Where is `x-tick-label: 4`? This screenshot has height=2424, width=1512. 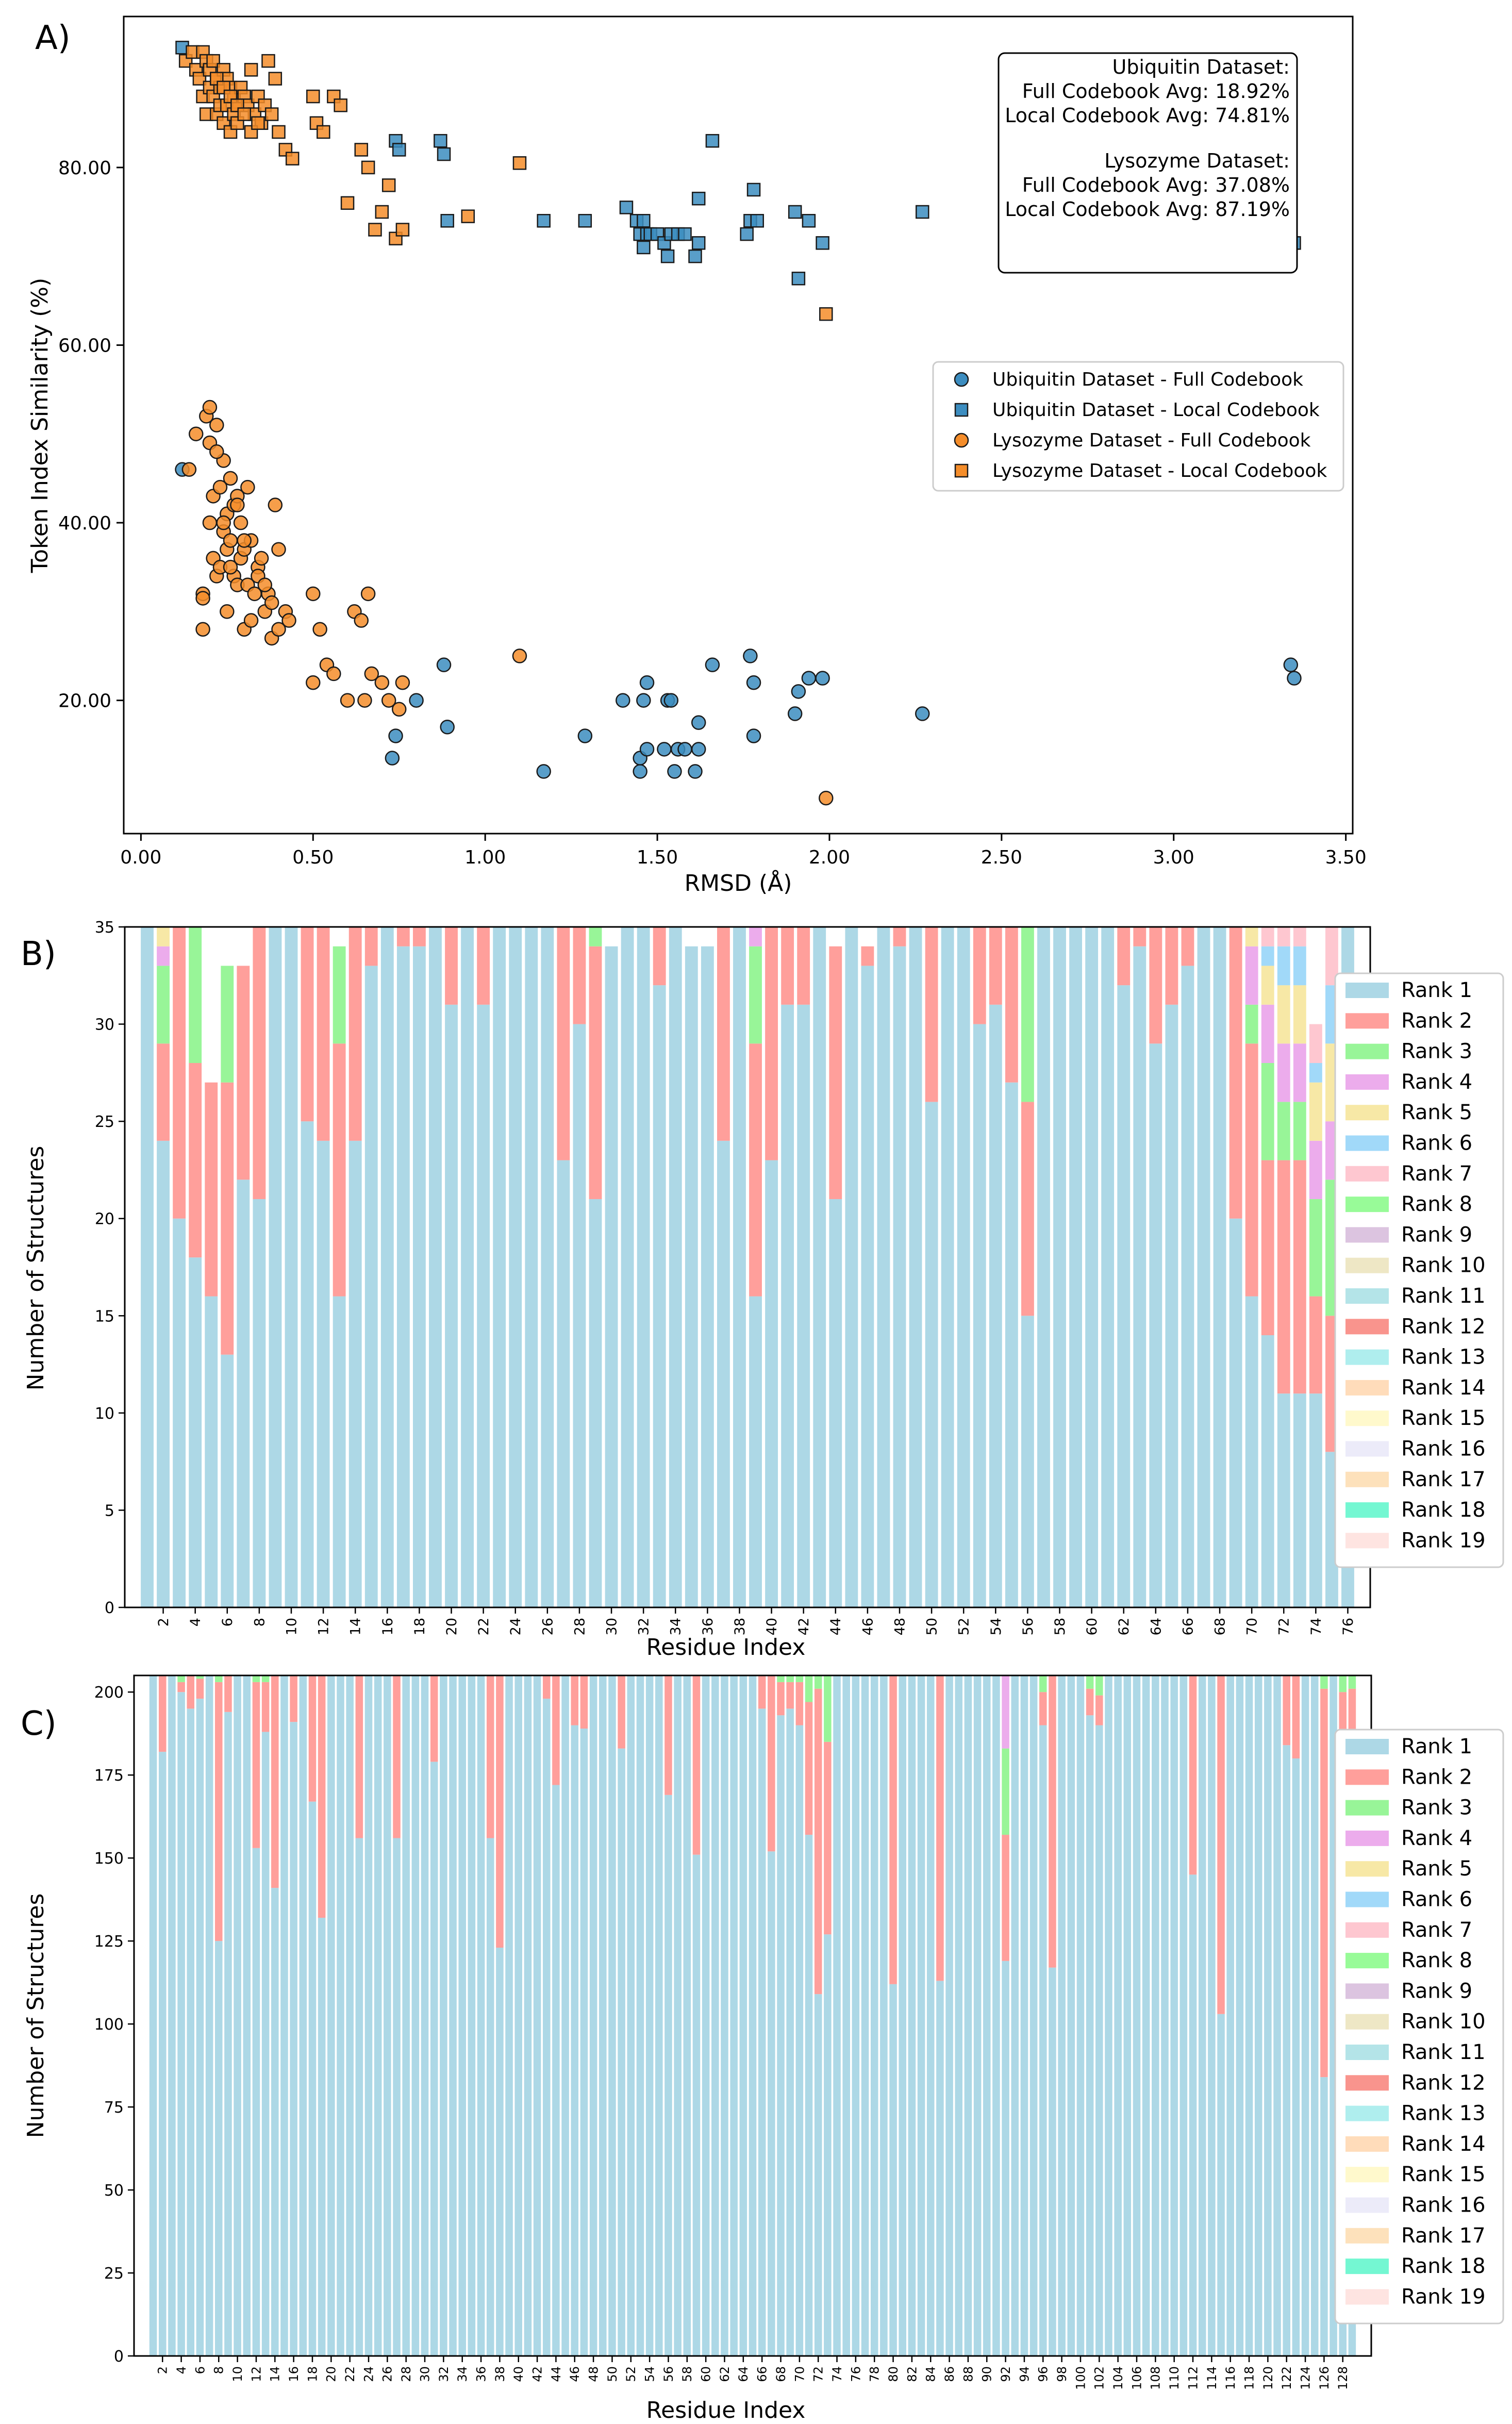
x-tick-label: 4 is located at coordinates (196, 1622).